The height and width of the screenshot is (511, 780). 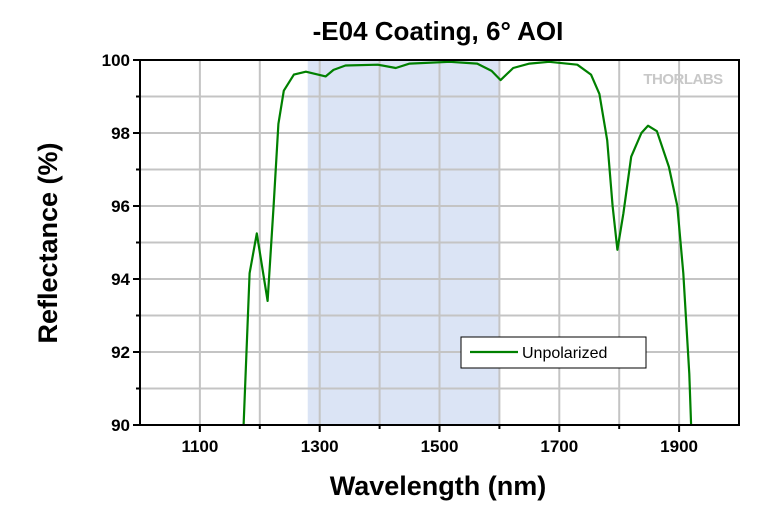 What do you see at coordinates (438, 486) in the screenshot?
I see `x-axis-label: Wavelength (nm)` at bounding box center [438, 486].